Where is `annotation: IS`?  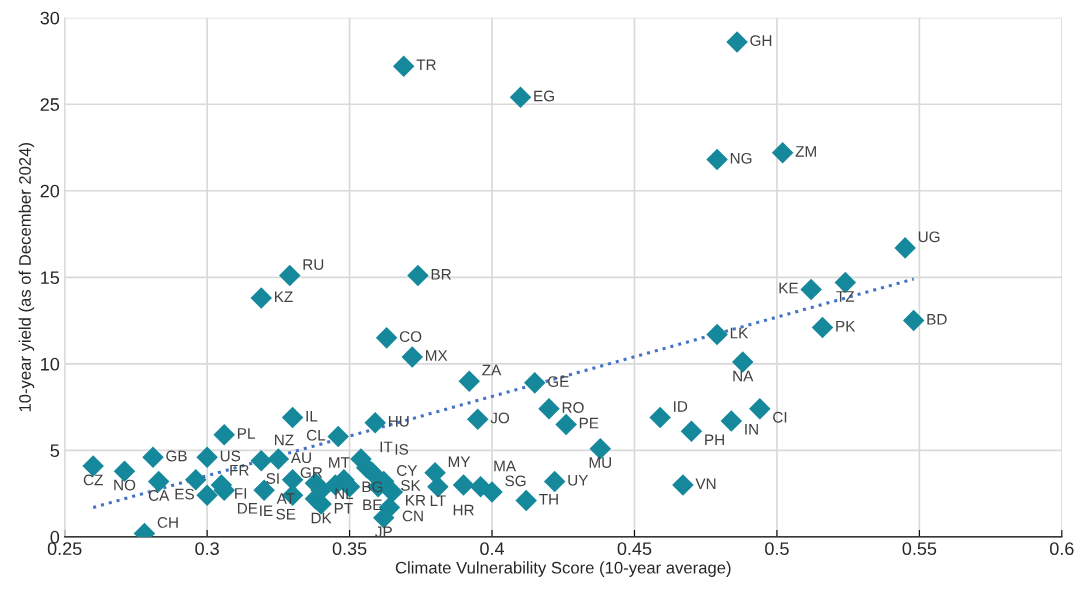 annotation: IS is located at coordinates (402, 449).